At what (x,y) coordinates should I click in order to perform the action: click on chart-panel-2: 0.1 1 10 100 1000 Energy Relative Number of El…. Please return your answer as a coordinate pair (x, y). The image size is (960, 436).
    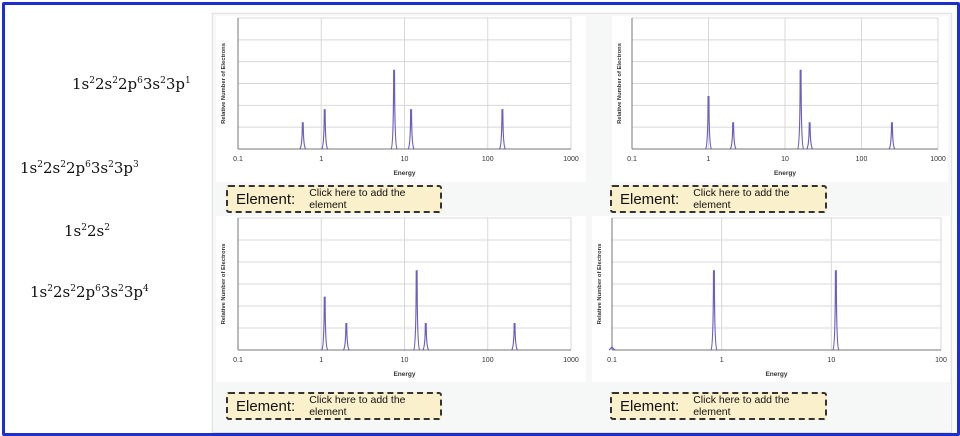
    Looking at the image, I should click on (780, 99).